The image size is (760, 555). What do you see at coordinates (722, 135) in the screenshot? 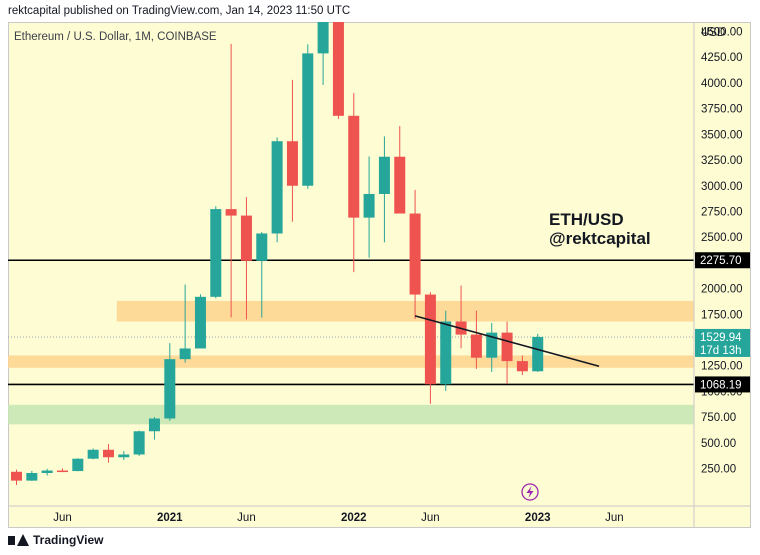
I see `y-tick-label: 3500.00` at bounding box center [722, 135].